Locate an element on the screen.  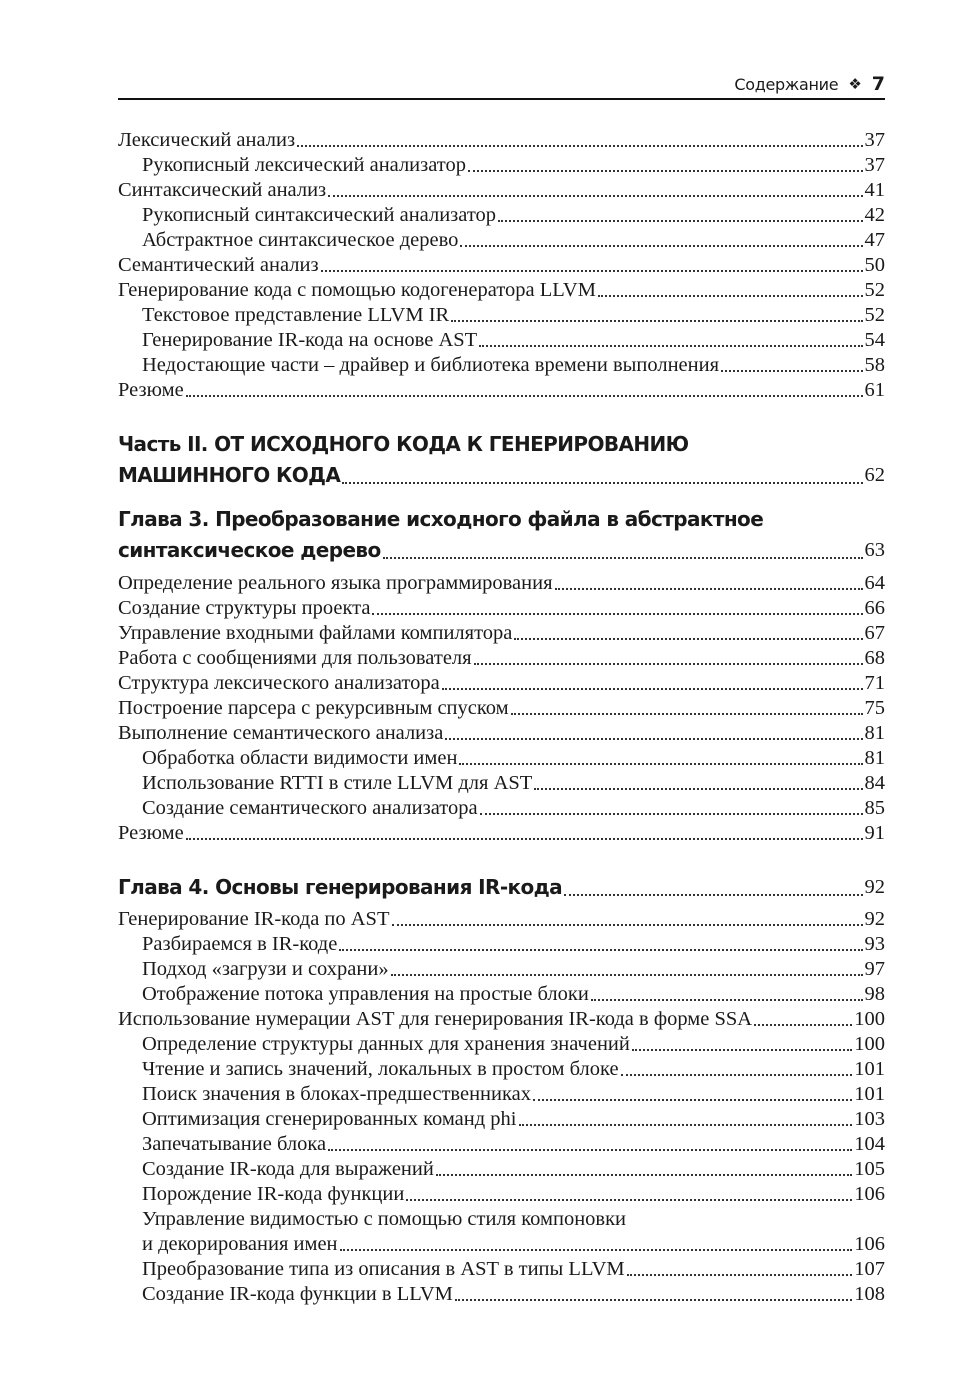
toc-entry: Лексический анализ 37 is located at coordinates (501, 140).